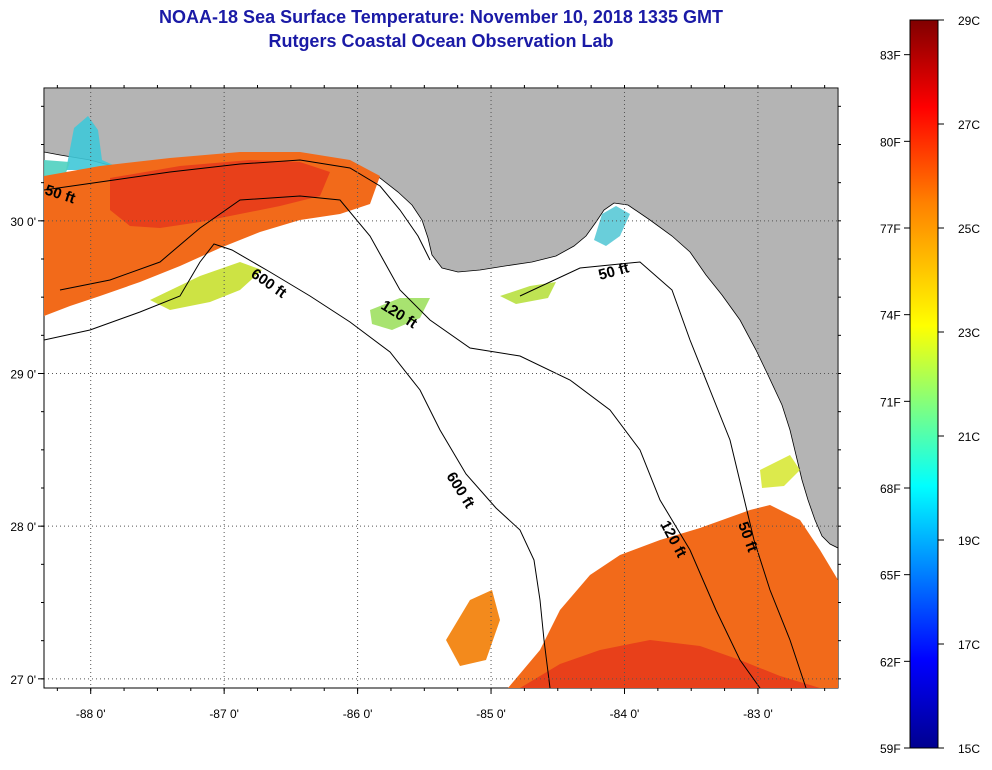 This screenshot has width=992, height=770. What do you see at coordinates (969, 749) in the screenshot?
I see `colorbar-celsius-label: 15C` at bounding box center [969, 749].